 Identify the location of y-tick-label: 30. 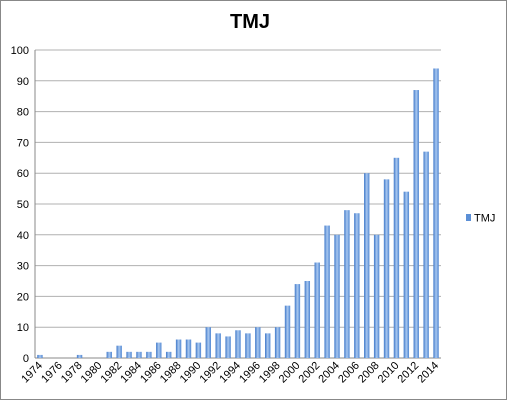
(23, 267).